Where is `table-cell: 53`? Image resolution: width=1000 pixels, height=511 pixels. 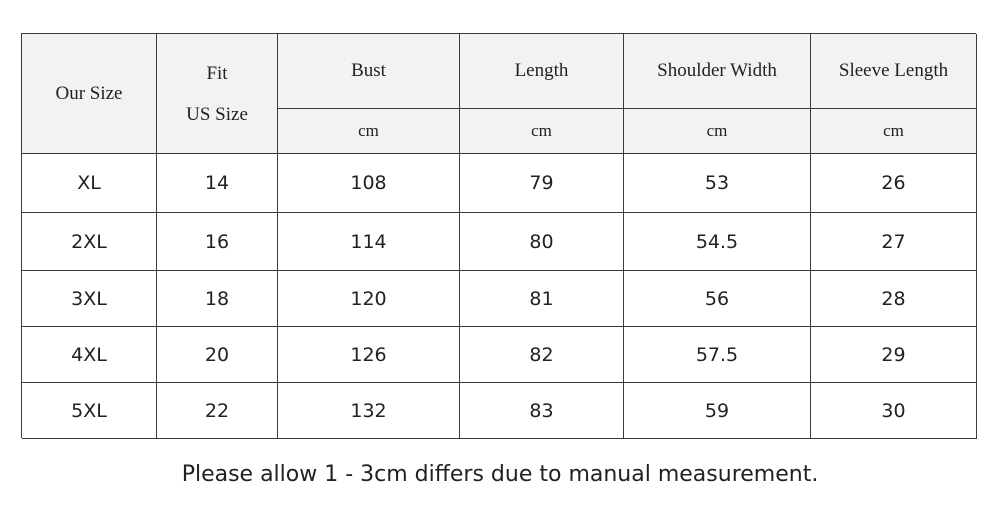
table-cell: 53 is located at coordinates (717, 183).